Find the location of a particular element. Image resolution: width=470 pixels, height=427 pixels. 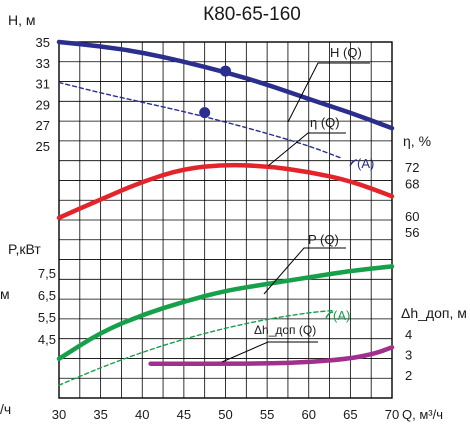

left-power-unit-fragment: м is located at coordinates (5, 294).